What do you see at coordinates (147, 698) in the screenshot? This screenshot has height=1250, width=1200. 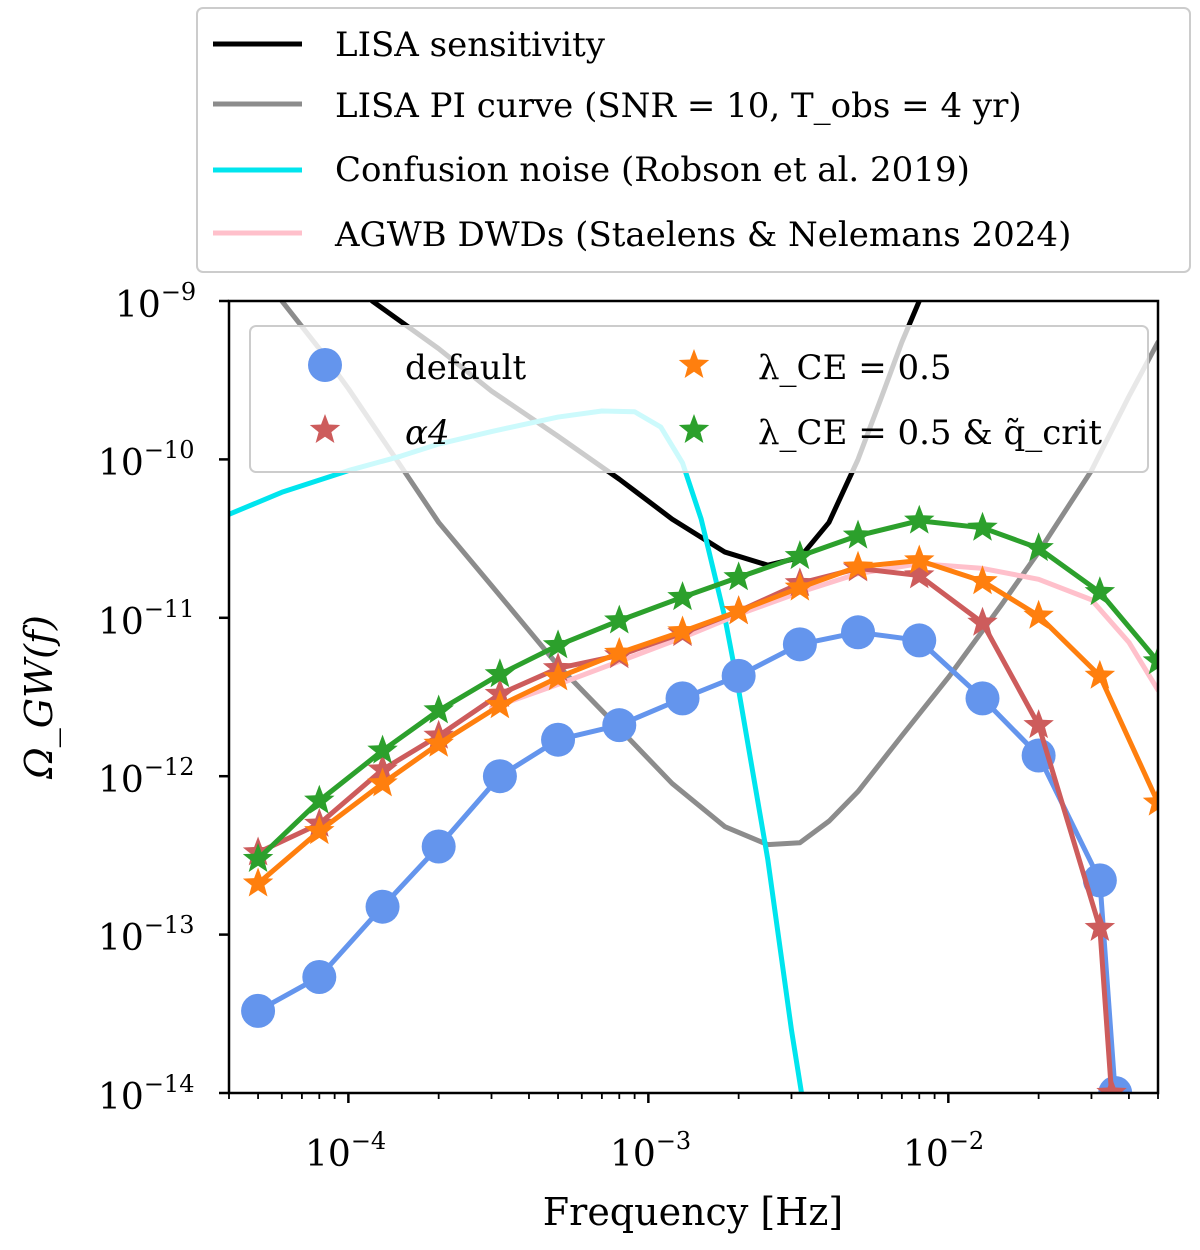 I see `y-tick-labels: 10−14 10−13 10−12 10−11 10−10 10−9` at bounding box center [147, 698].